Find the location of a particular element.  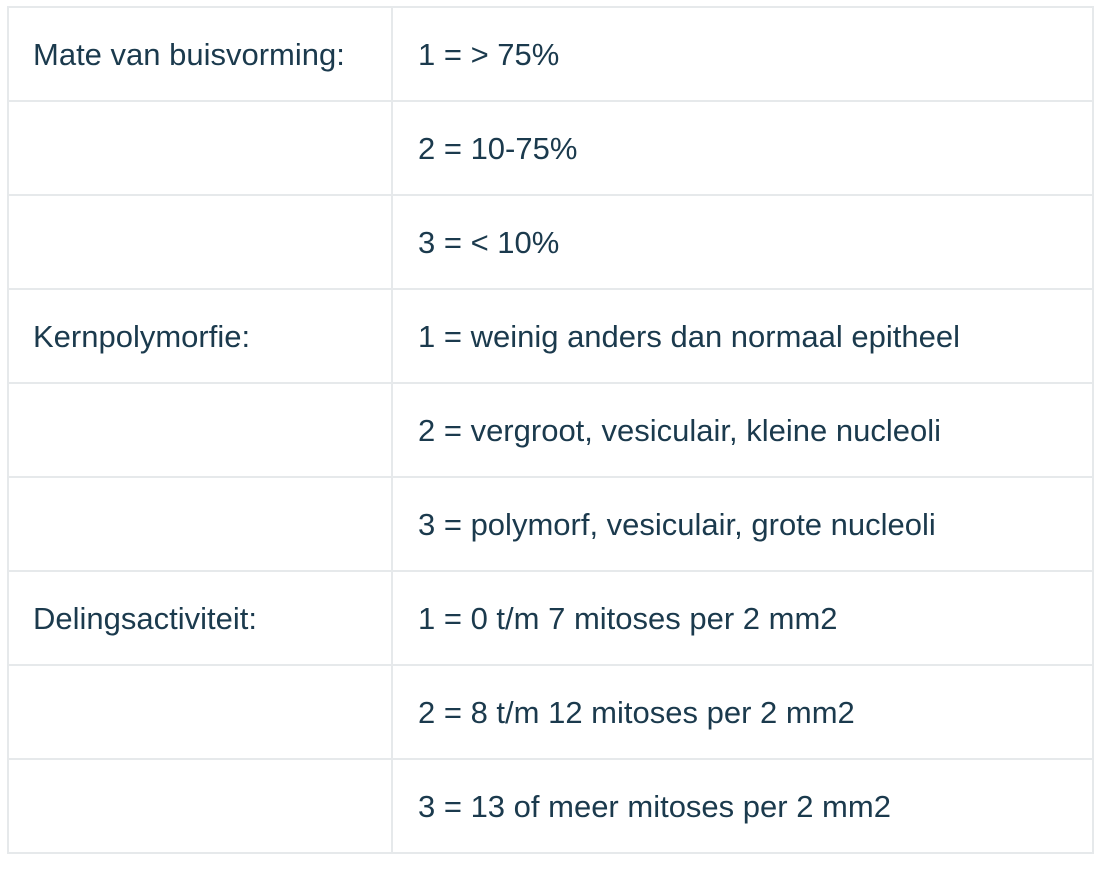

table-row: 3 = 13 of meer mitoses per 2 mm2 is located at coordinates (550, 806).